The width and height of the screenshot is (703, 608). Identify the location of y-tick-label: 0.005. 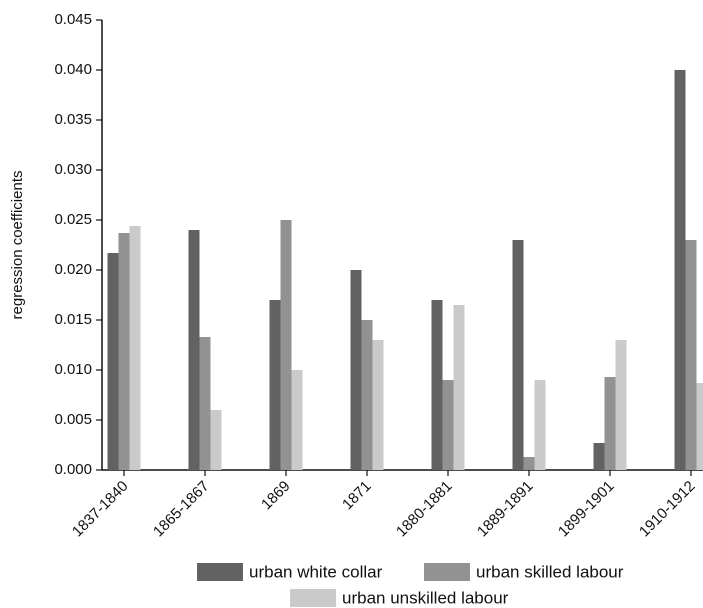
(73, 419).